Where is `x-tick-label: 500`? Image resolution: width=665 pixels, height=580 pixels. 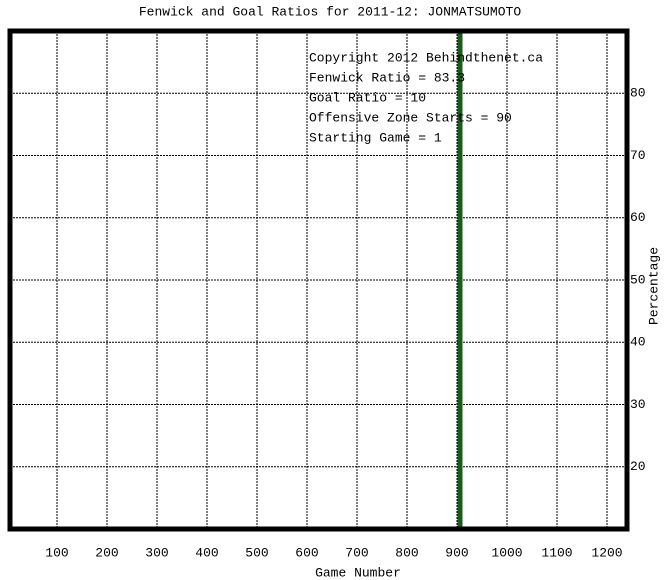 x-tick-label: 500 is located at coordinates (256, 552).